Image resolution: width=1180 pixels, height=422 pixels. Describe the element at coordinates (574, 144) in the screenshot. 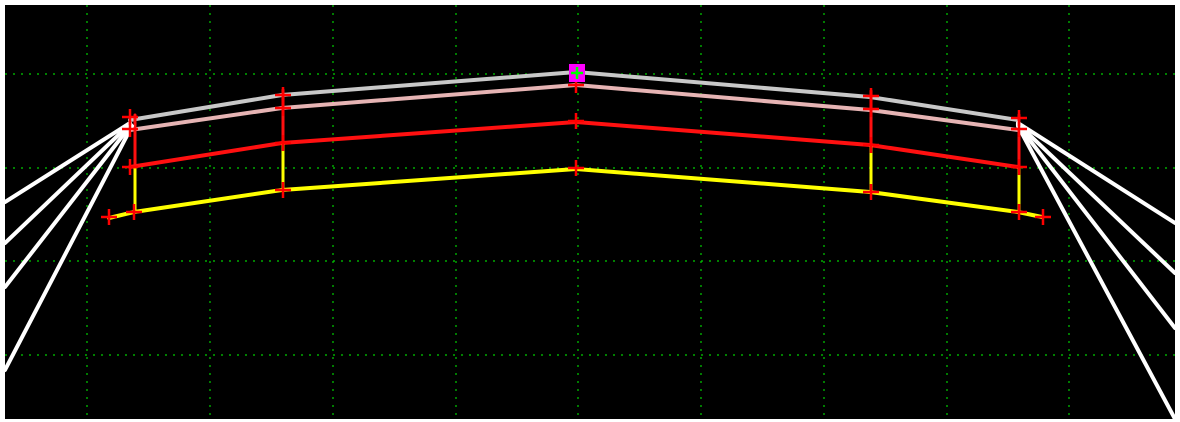

I see `red-profile-line` at that location.